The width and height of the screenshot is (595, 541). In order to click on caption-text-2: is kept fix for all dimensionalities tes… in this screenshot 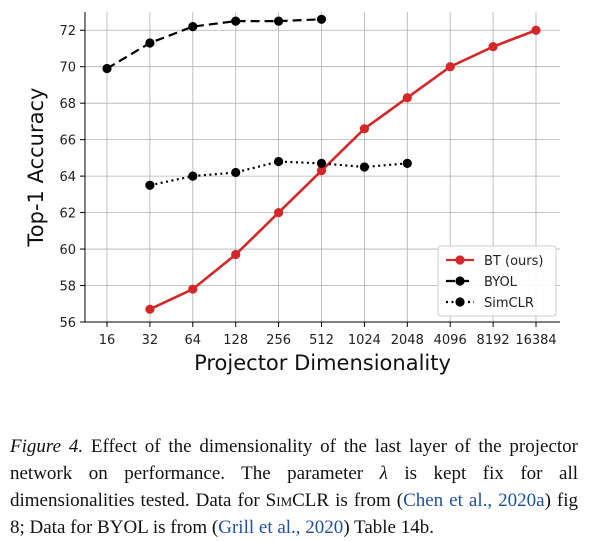, I will do `click(294, 487)`.